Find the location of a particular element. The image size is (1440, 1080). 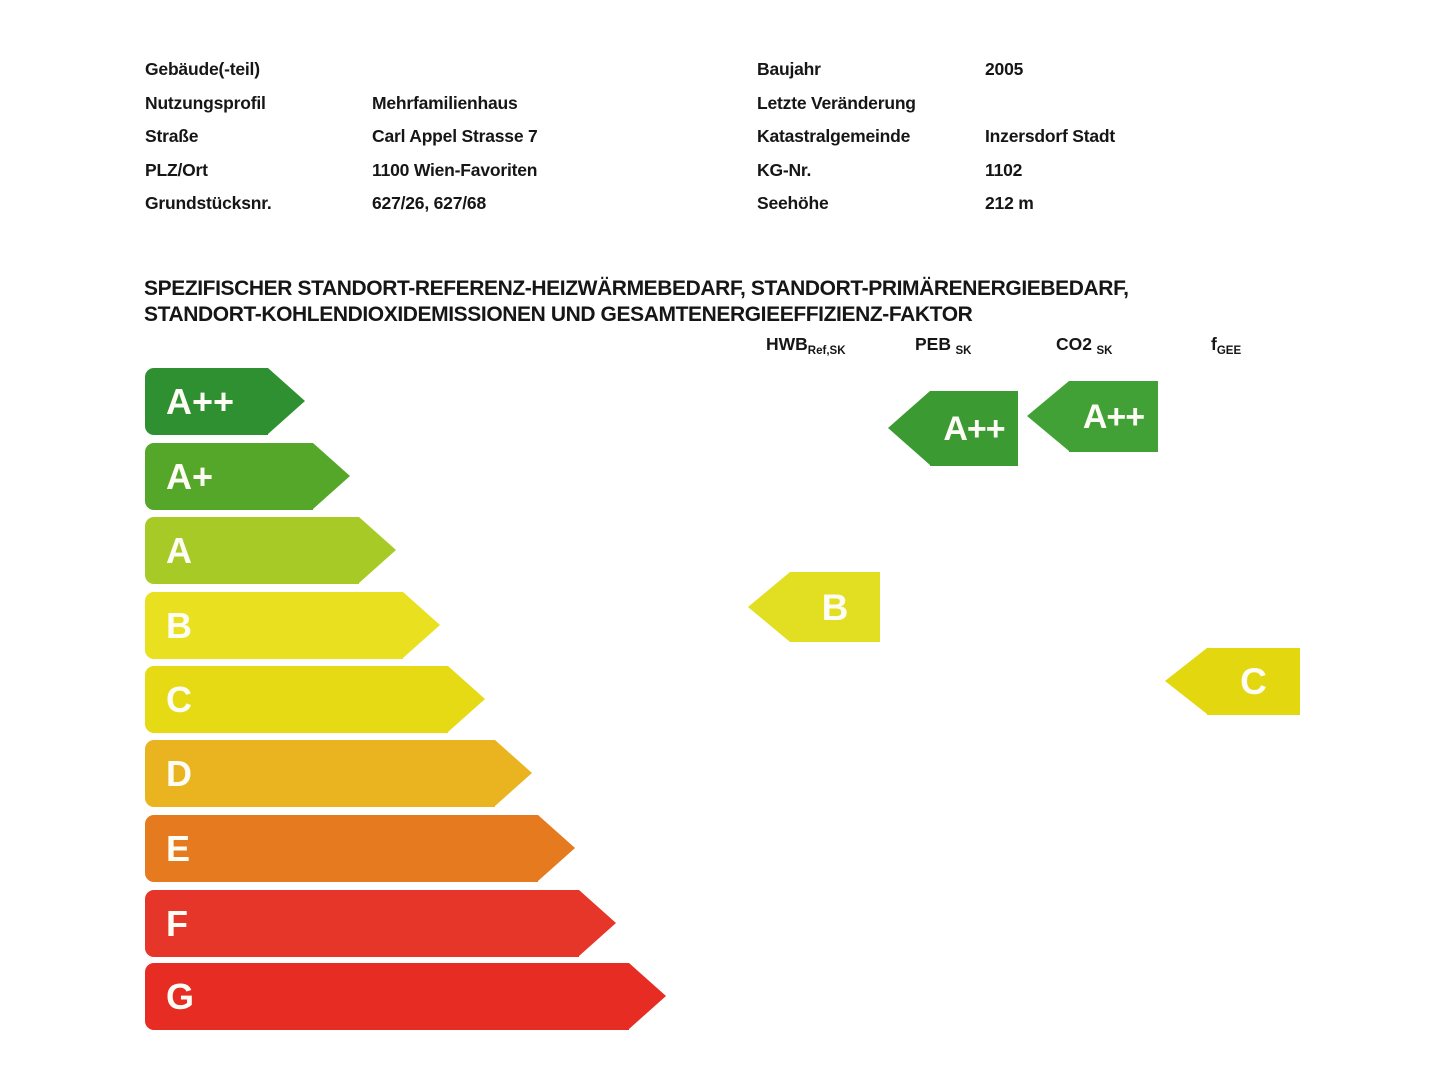

metric-header-hwb: HWBRef,SK is located at coordinates (806, 345).